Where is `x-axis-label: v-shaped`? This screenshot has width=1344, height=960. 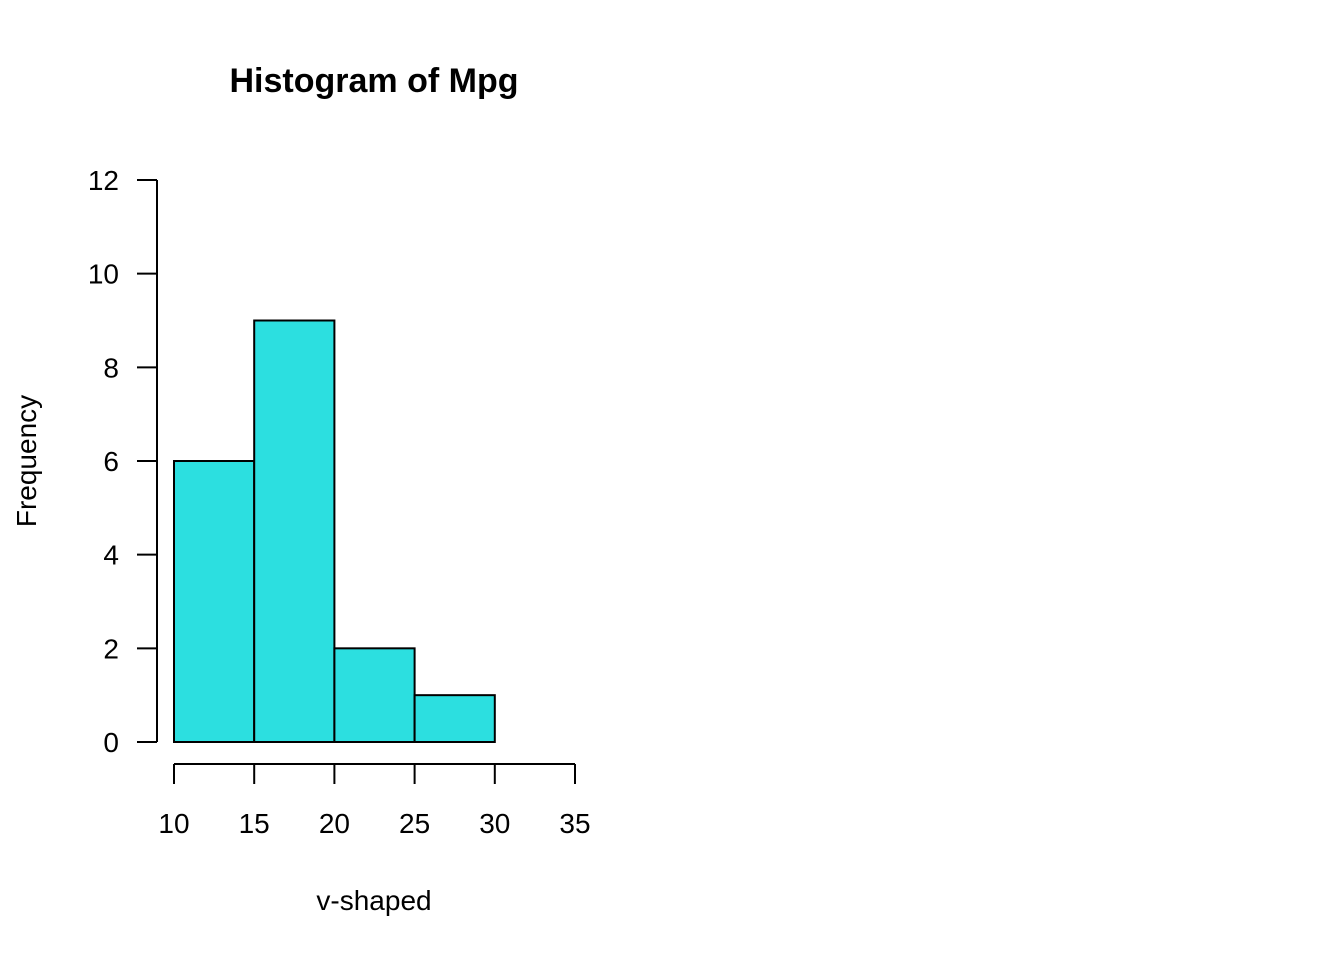
x-axis-label: v-shaped is located at coordinates (373, 900).